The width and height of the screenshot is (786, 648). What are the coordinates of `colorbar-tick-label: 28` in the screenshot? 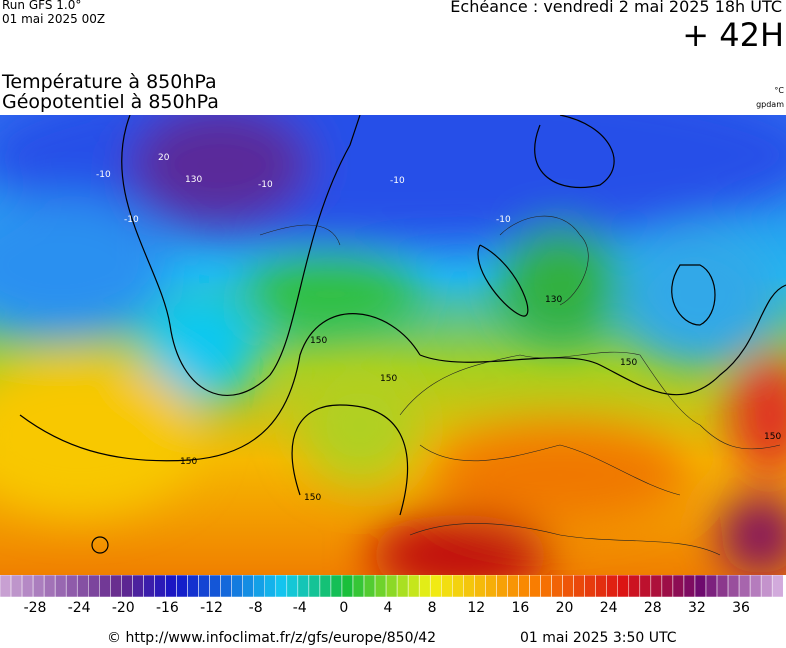 It's located at (652, 608).